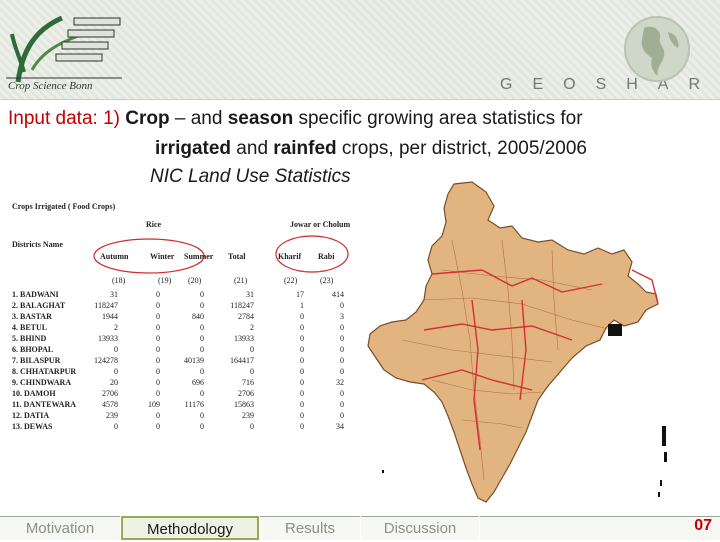 The image size is (720, 542). What do you see at coordinates (360, 99) in the screenshot?
I see `header-divider` at bounding box center [360, 99].